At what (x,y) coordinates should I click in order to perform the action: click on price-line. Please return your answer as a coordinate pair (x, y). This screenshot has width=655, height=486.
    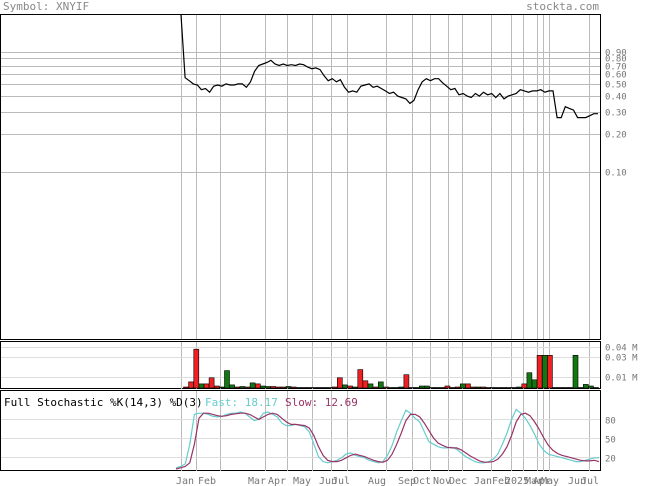
    Looking at the image, I should click on (389, 66).